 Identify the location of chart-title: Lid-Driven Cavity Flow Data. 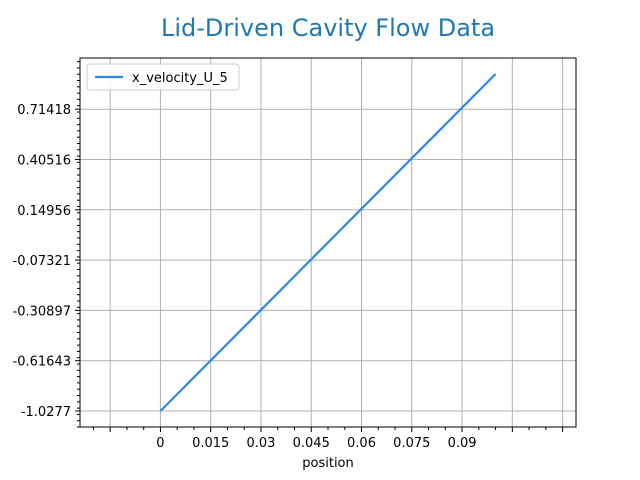
(328, 28).